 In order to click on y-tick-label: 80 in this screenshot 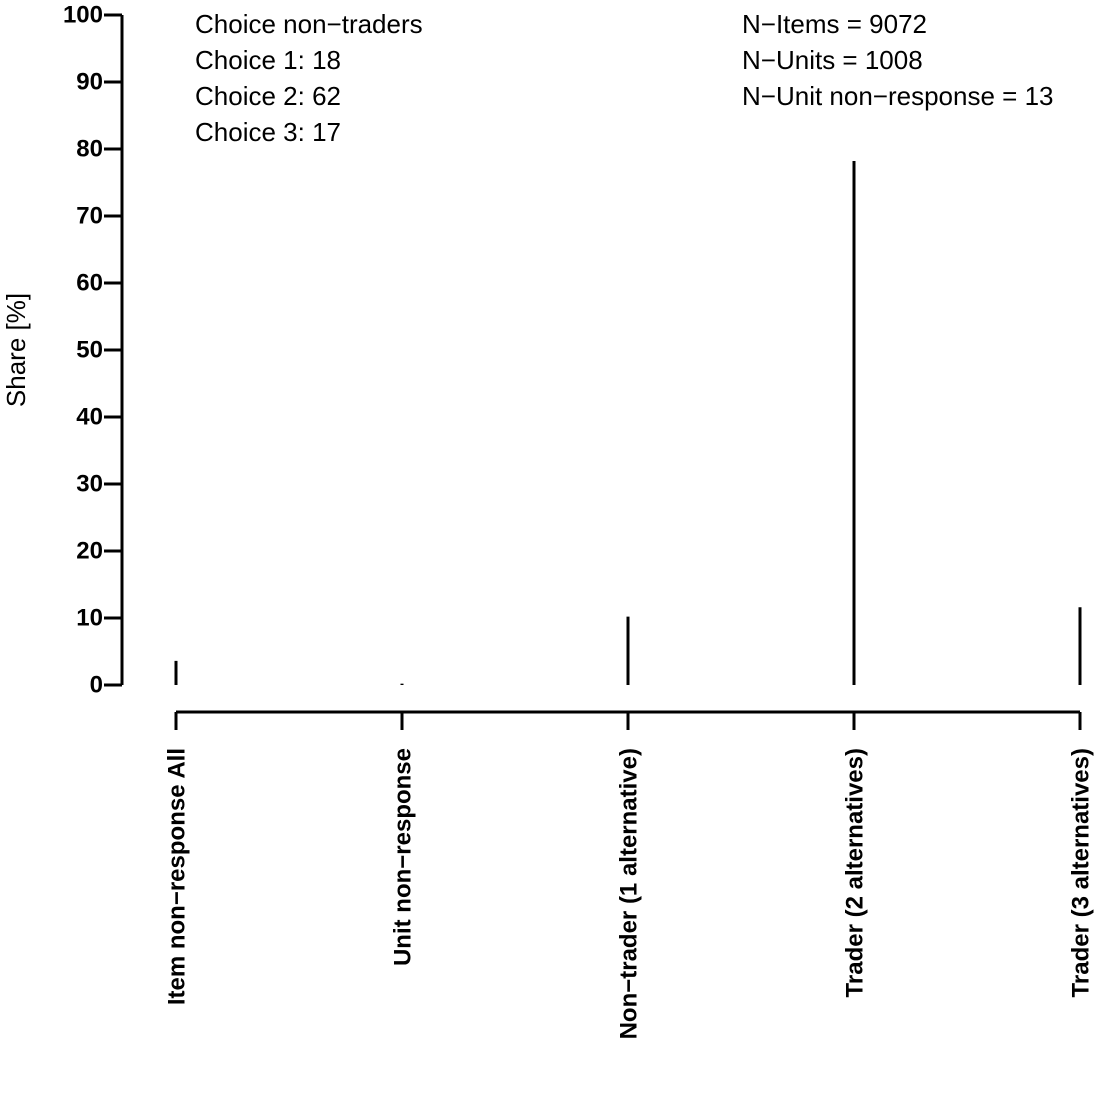, I will do `click(89, 148)`.